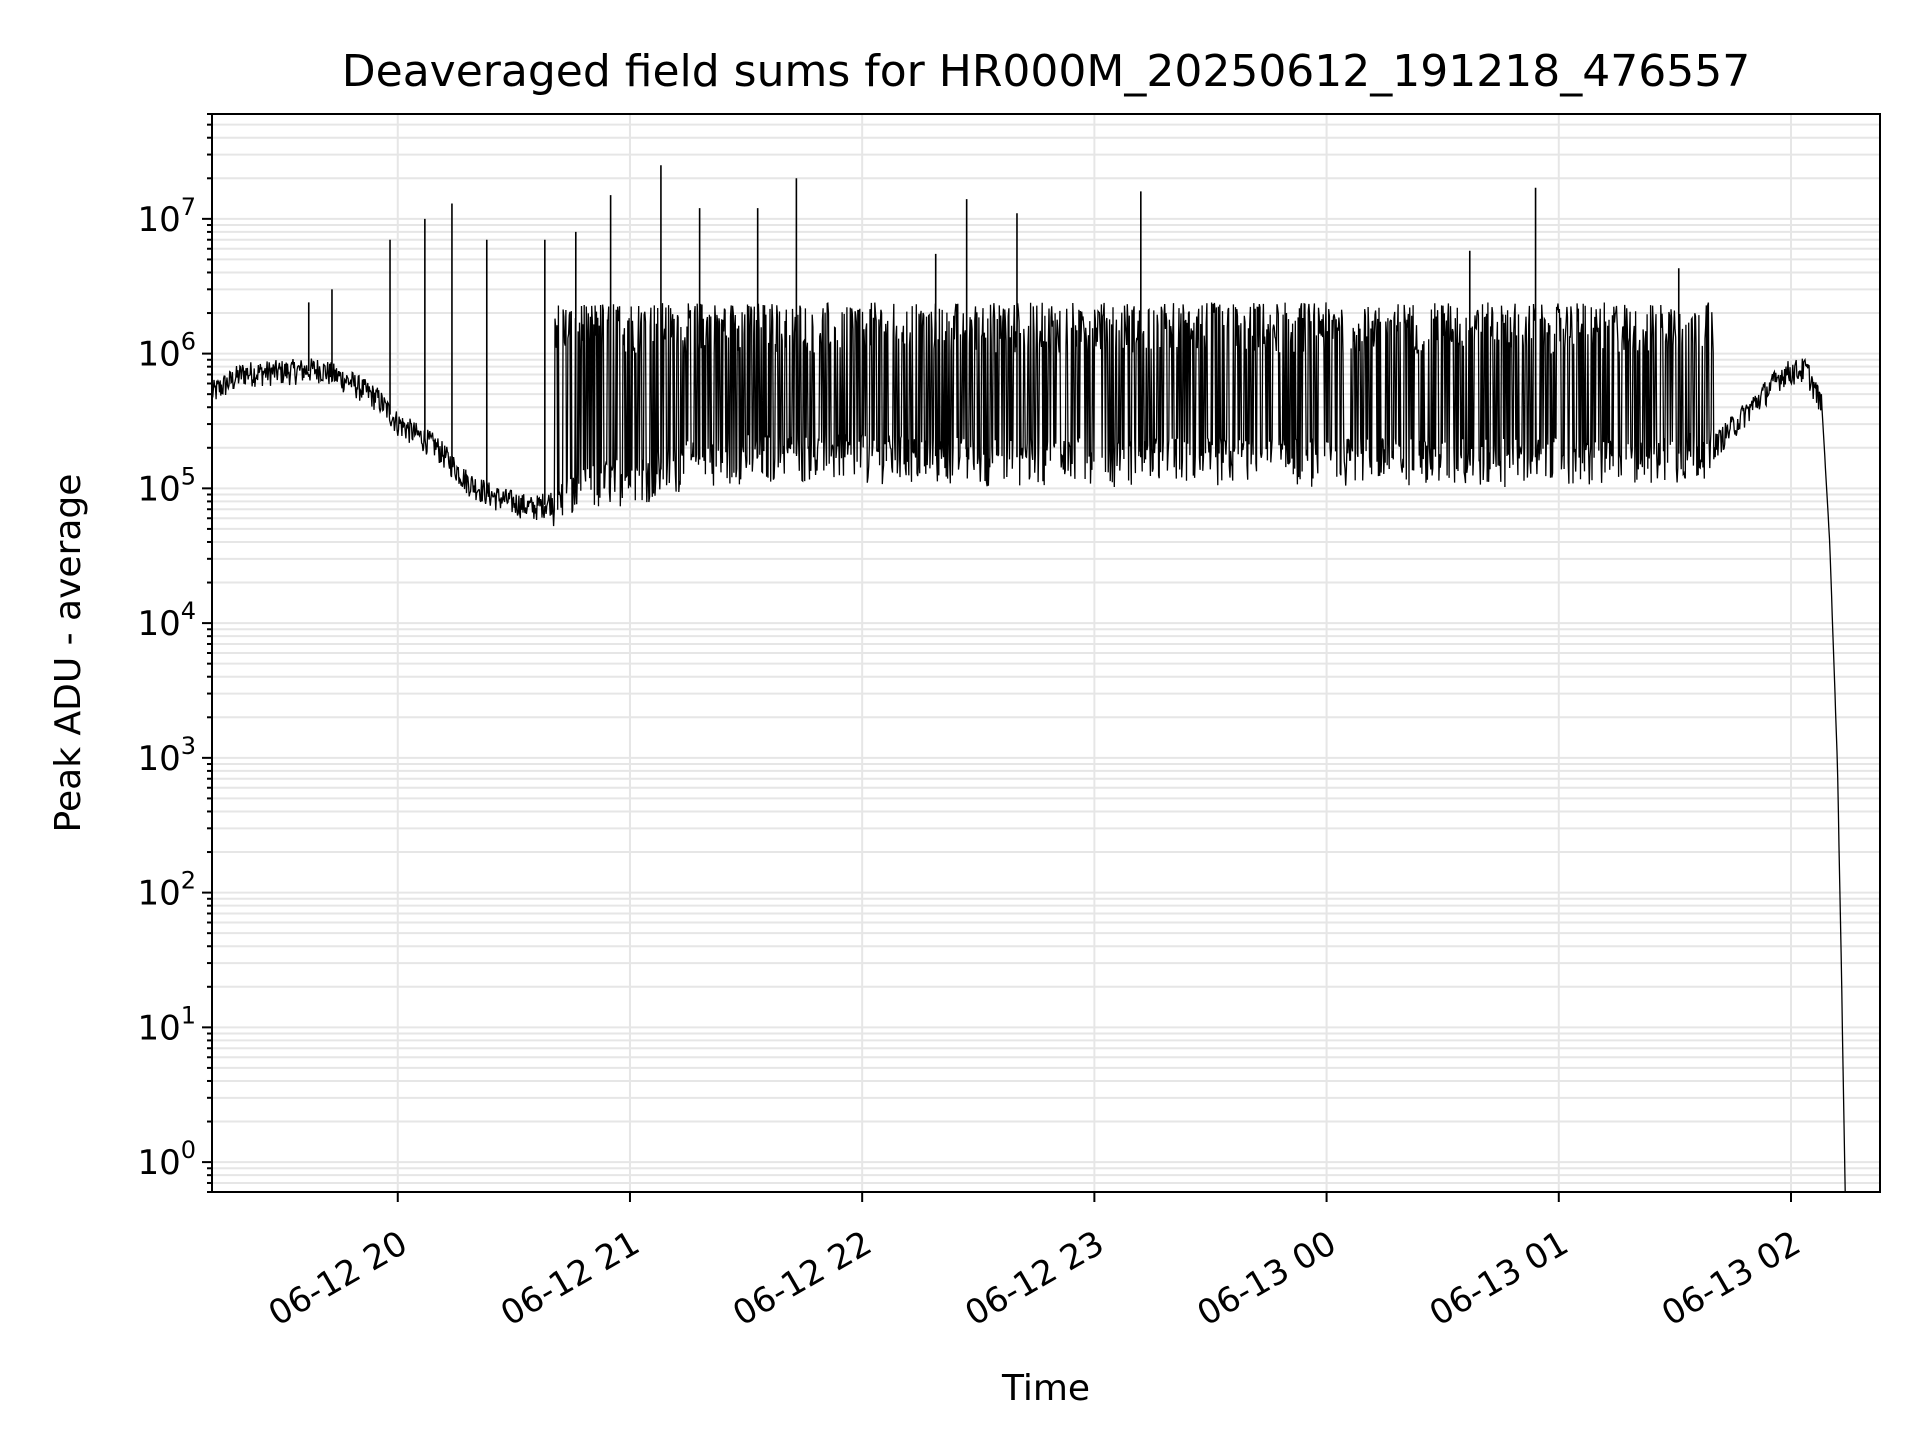 The image size is (1920, 1440). What do you see at coordinates (68, 653) in the screenshot?
I see `y-axis-label: Peak ADU - average` at bounding box center [68, 653].